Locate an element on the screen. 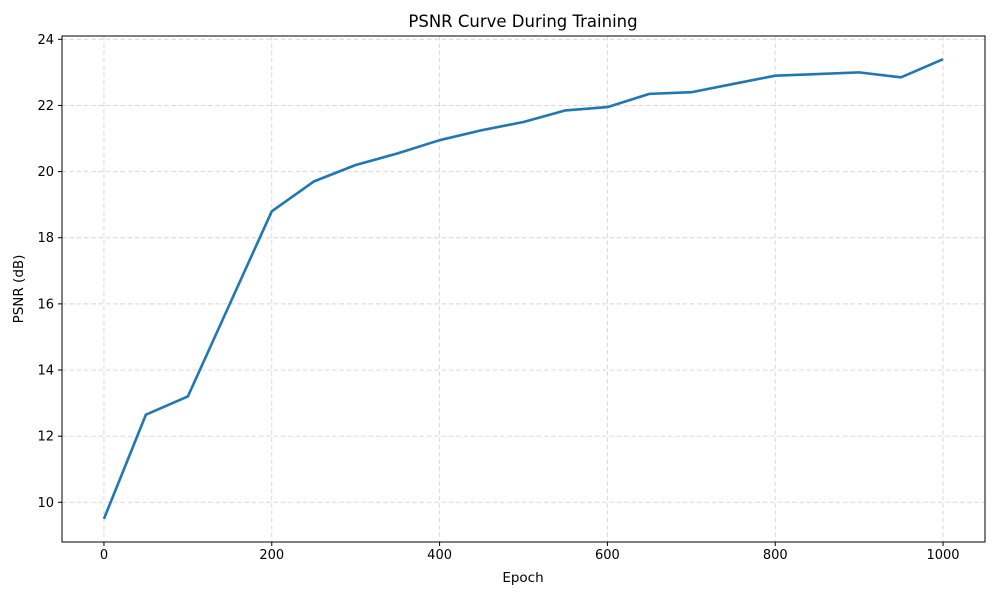  x-tick-label: 200 is located at coordinates (271, 555).